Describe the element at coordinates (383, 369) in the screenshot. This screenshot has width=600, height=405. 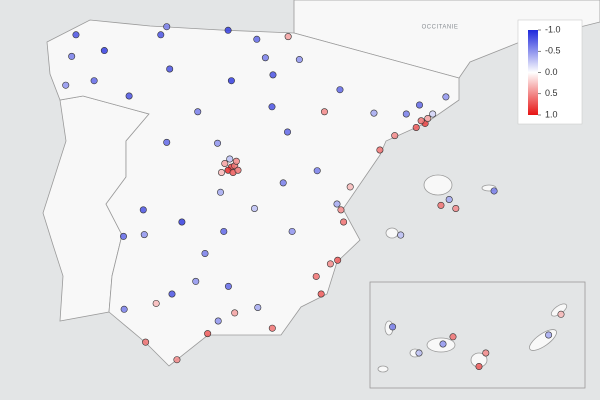
I see `el-hierro` at that location.